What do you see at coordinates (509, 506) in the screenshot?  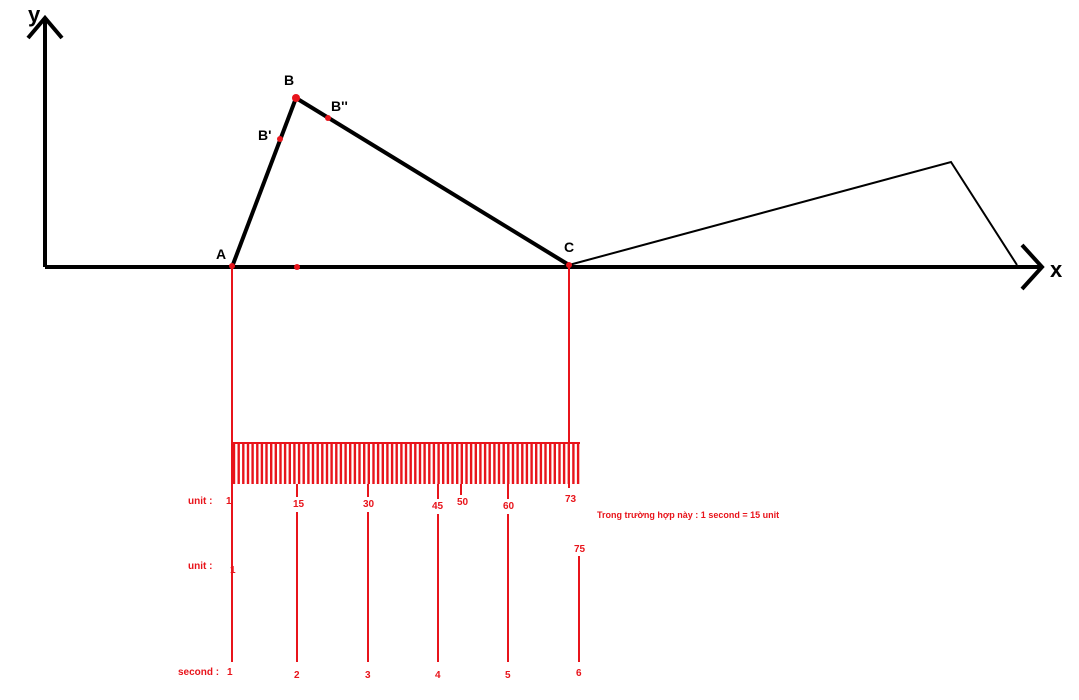 I see `unit-tick-60: 60` at bounding box center [509, 506].